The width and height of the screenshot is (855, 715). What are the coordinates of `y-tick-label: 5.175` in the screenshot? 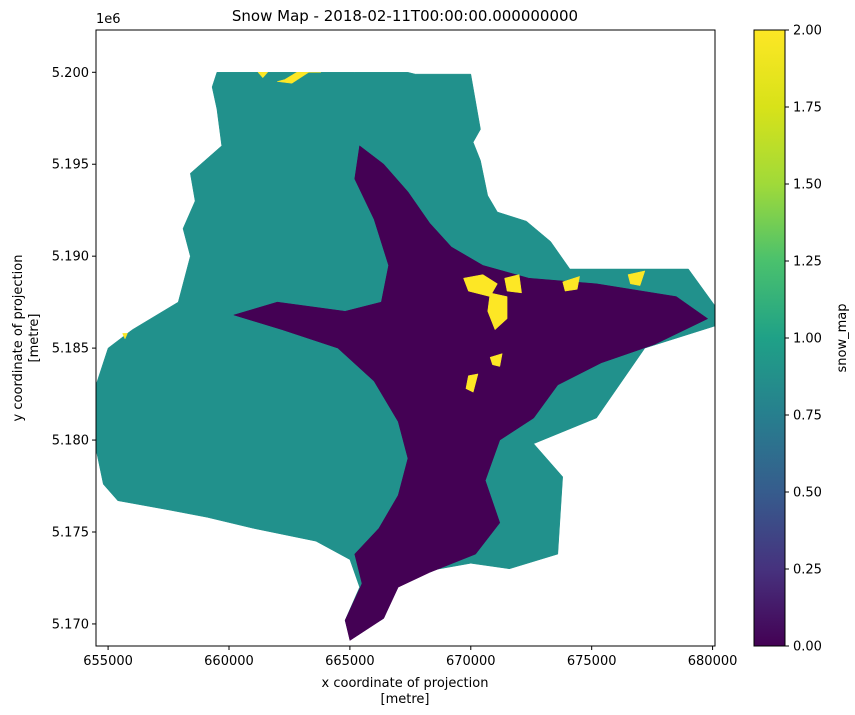 It's located at (70, 532).